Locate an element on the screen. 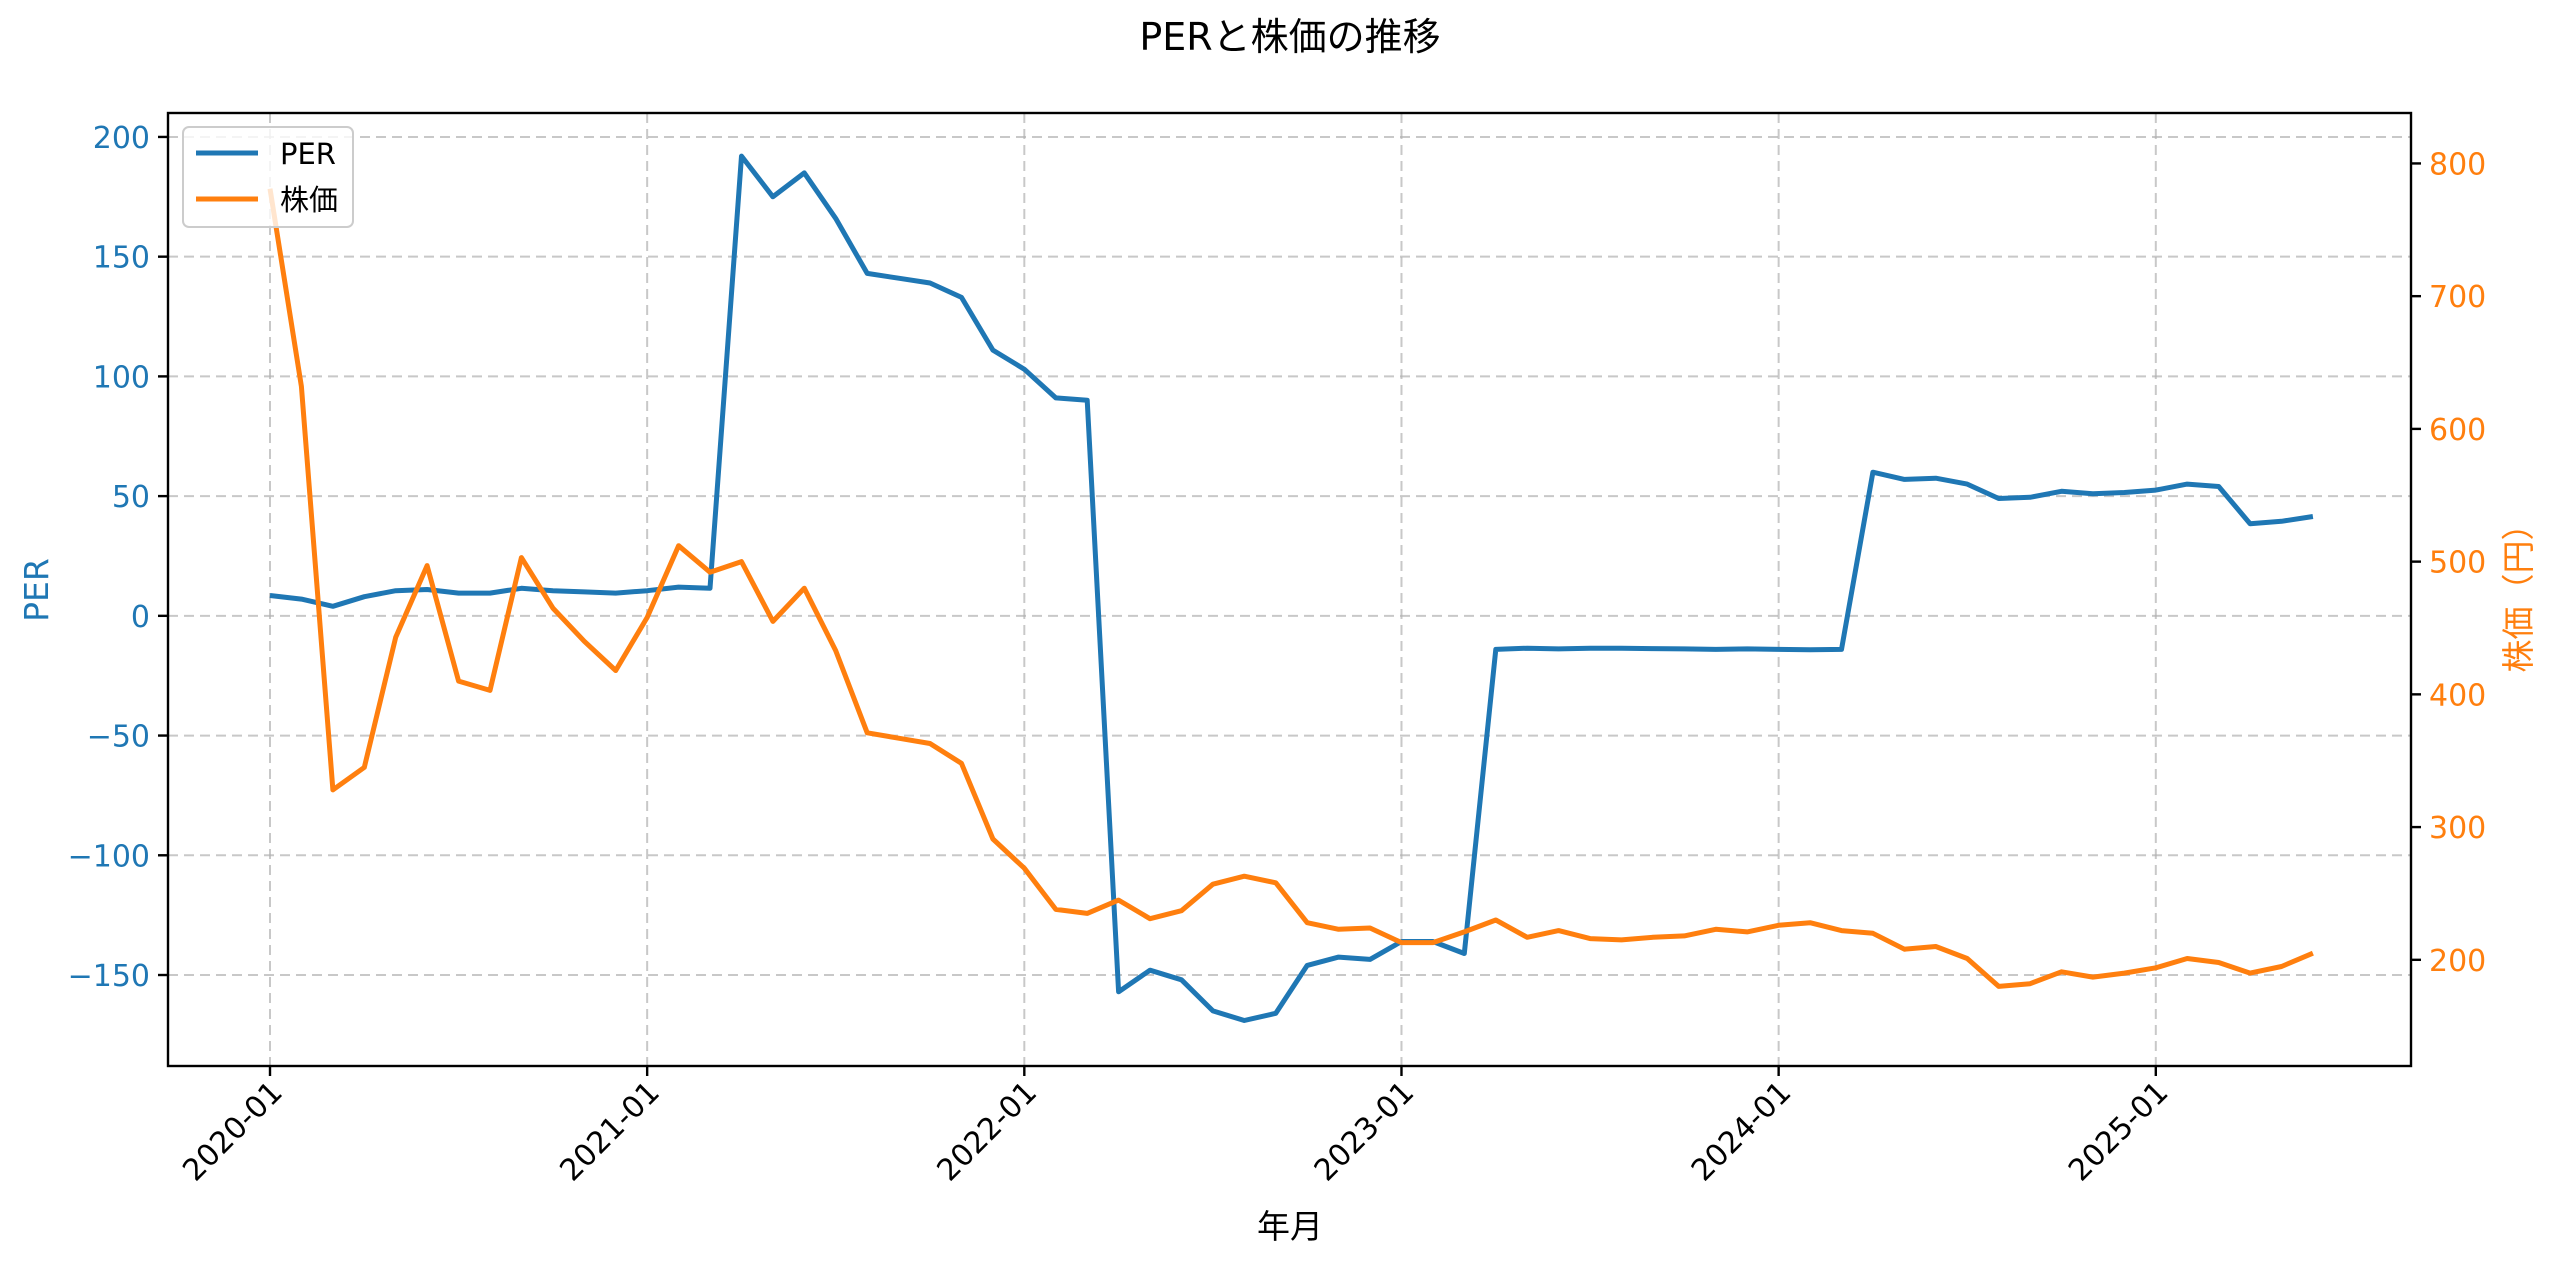 The width and height of the screenshot is (2560, 1269). y-left-tick-label: −100 is located at coordinates (109, 856).